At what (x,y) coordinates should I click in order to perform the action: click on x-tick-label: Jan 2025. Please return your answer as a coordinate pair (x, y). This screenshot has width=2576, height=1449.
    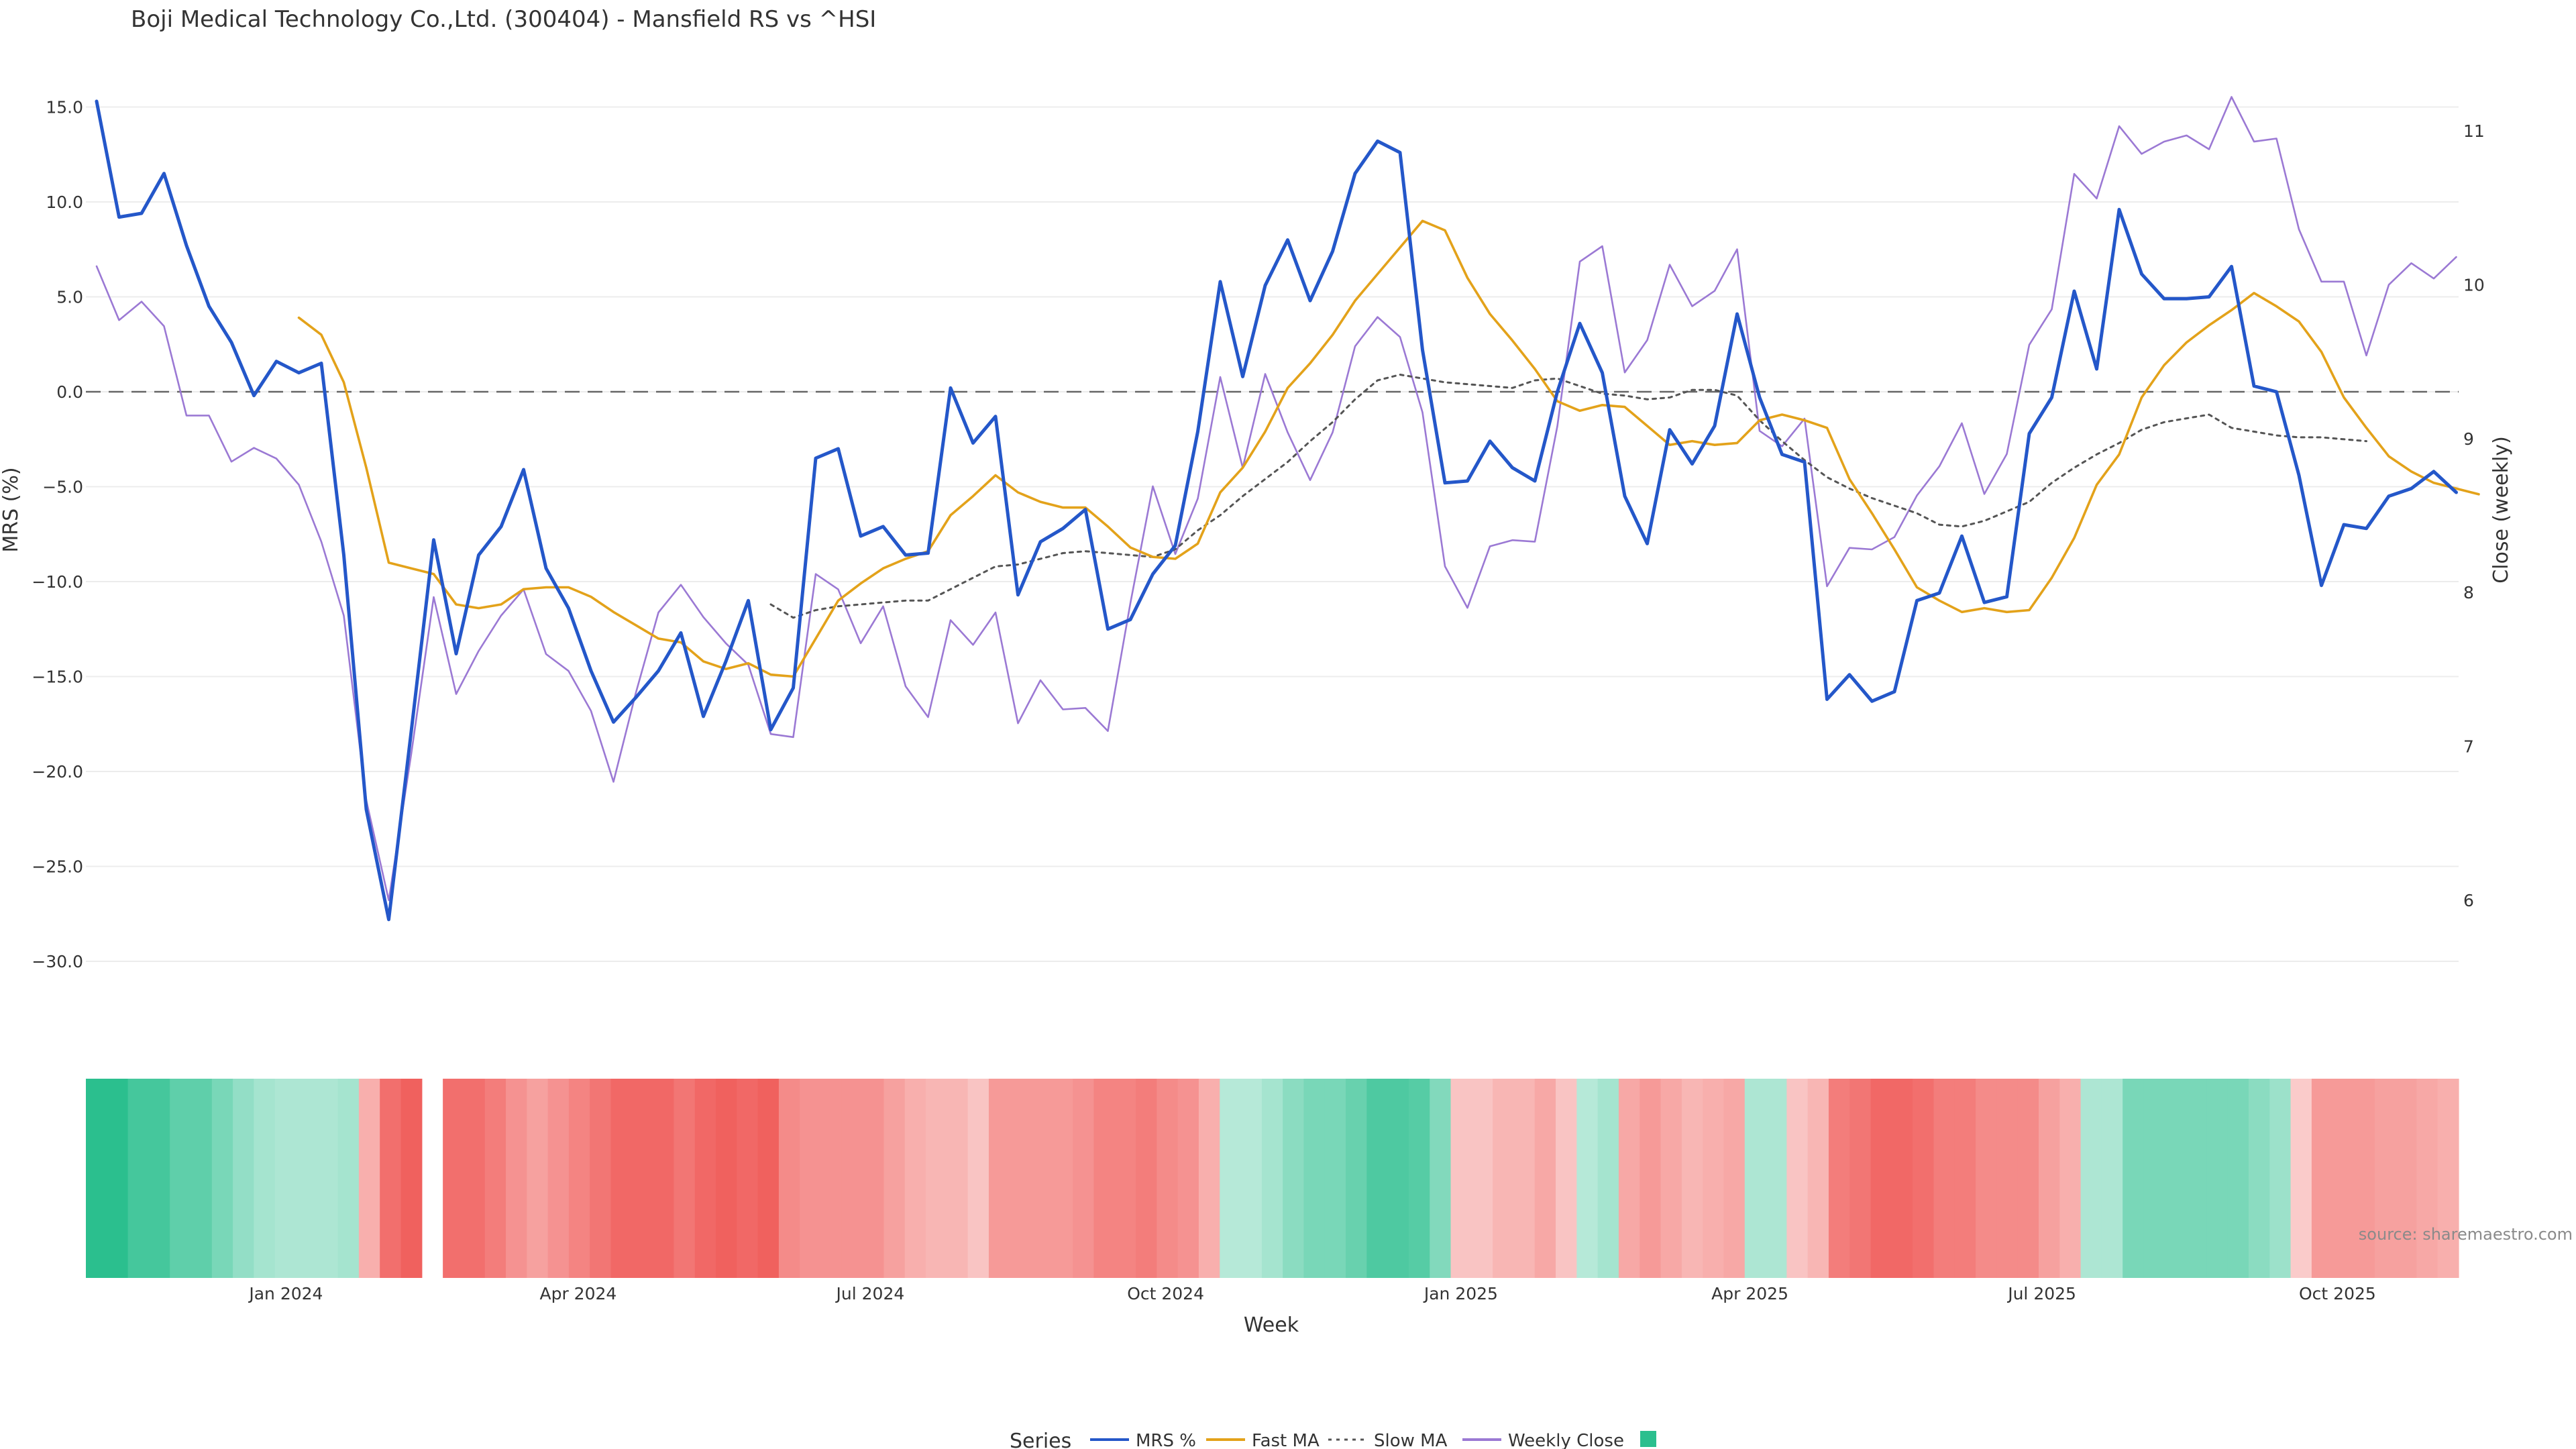
    Looking at the image, I should click on (1460, 1293).